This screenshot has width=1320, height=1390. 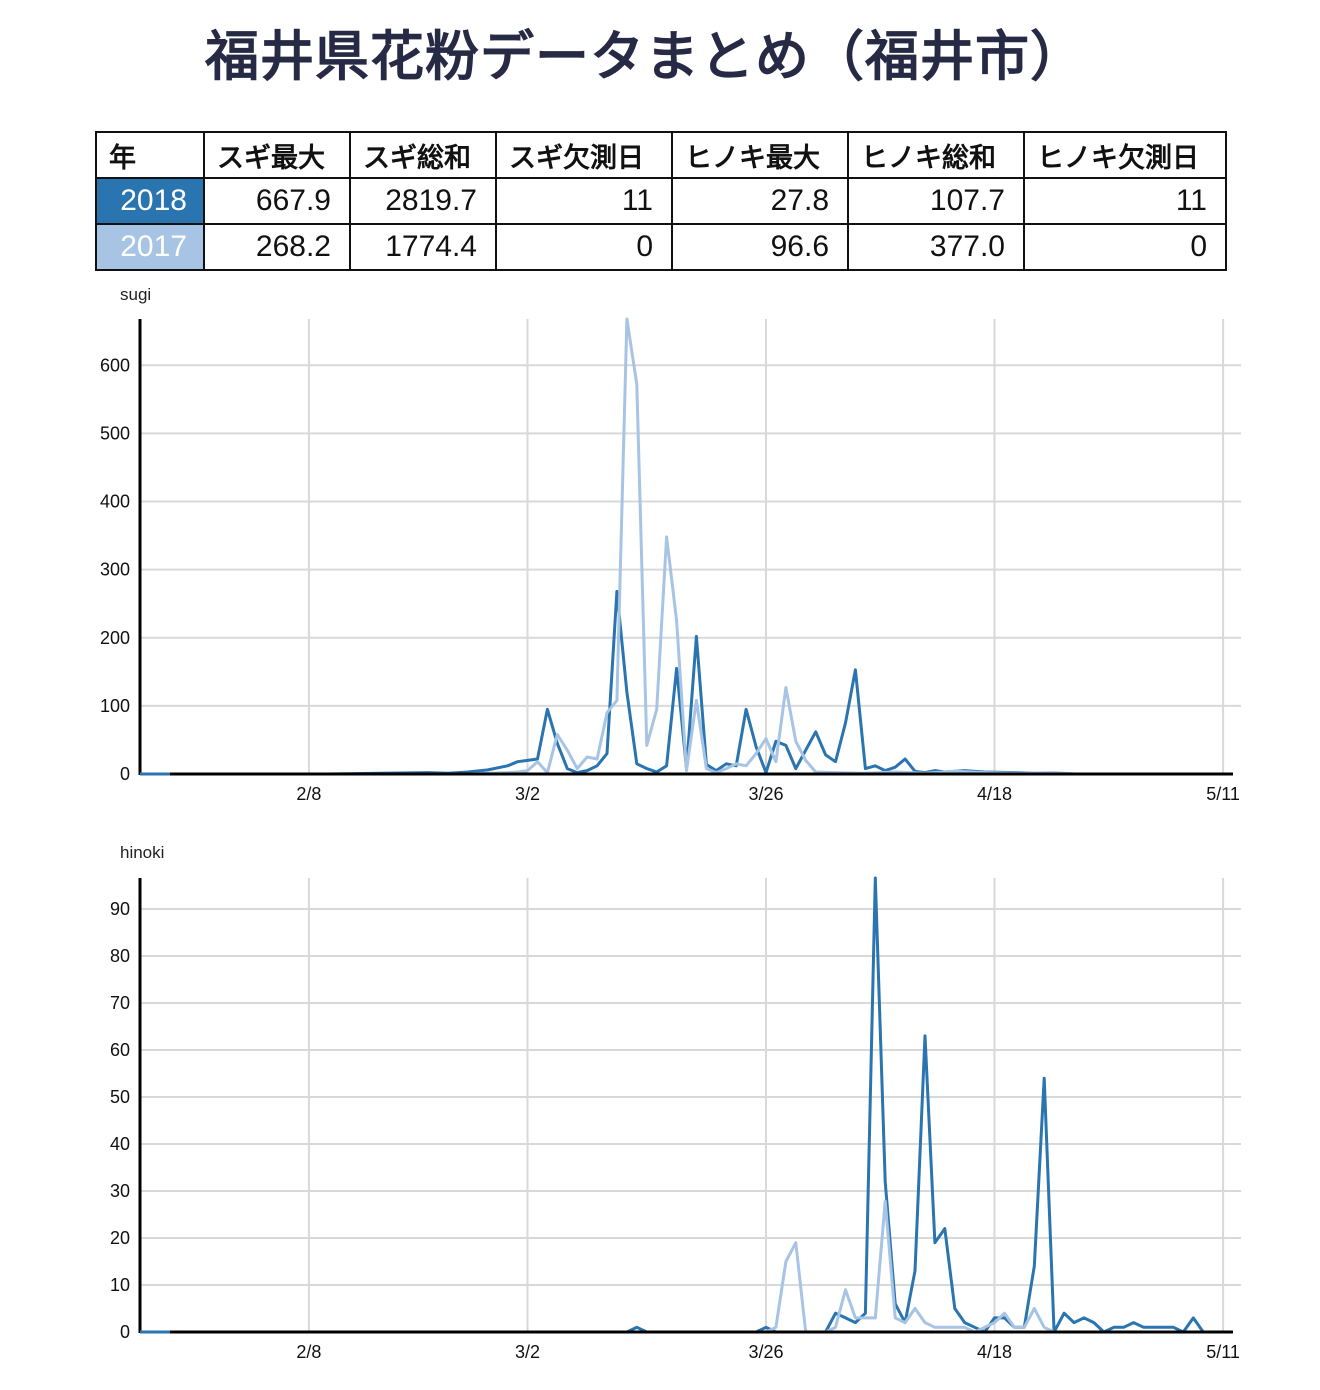 I want to click on table-cell: 96.6, so click(x=760, y=247).